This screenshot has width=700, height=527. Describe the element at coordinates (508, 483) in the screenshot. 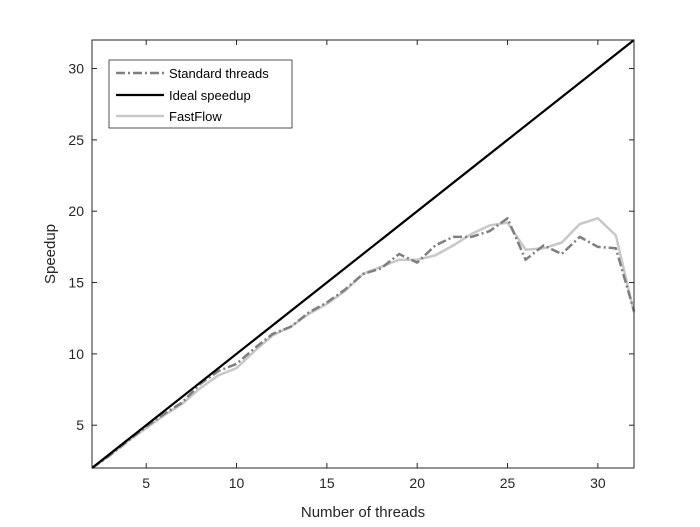

I see `x-tick-label: 25` at that location.